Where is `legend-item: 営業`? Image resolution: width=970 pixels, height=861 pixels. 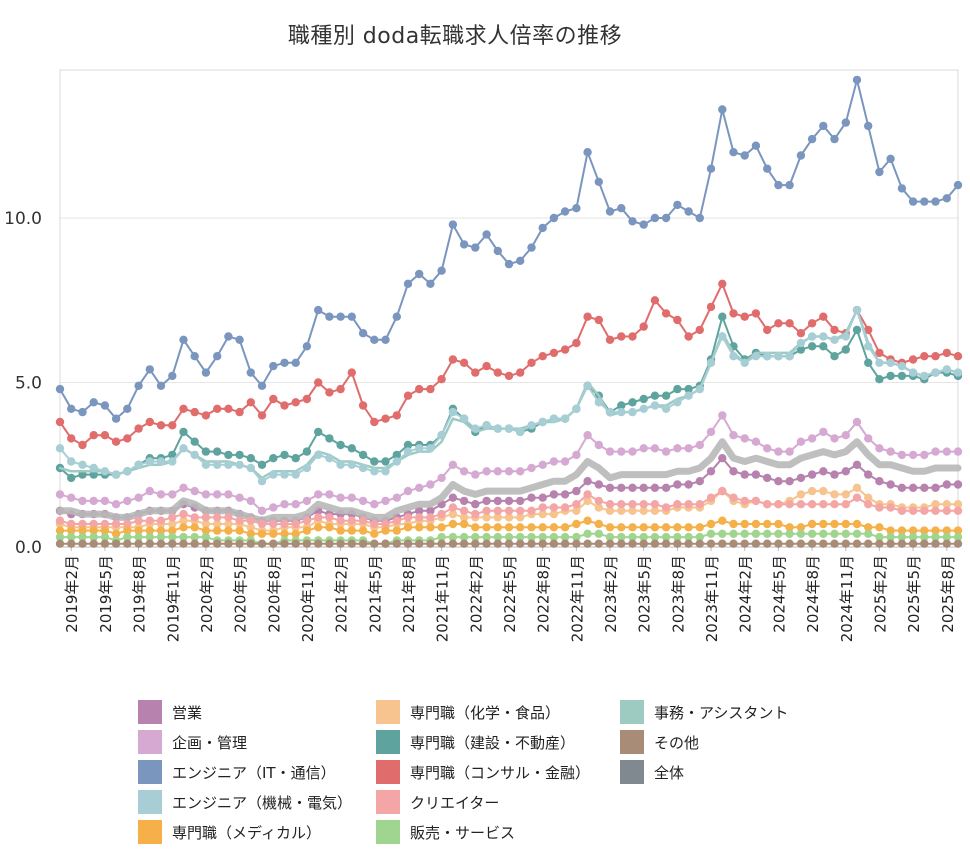 legend-item: 営業 is located at coordinates (170, 712).